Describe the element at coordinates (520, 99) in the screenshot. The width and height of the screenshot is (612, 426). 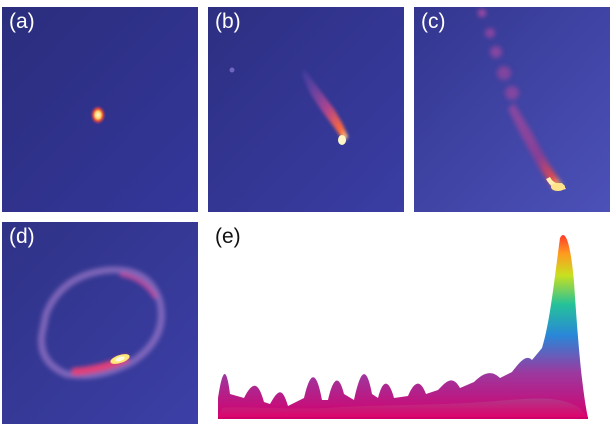
I see `plume` at that location.